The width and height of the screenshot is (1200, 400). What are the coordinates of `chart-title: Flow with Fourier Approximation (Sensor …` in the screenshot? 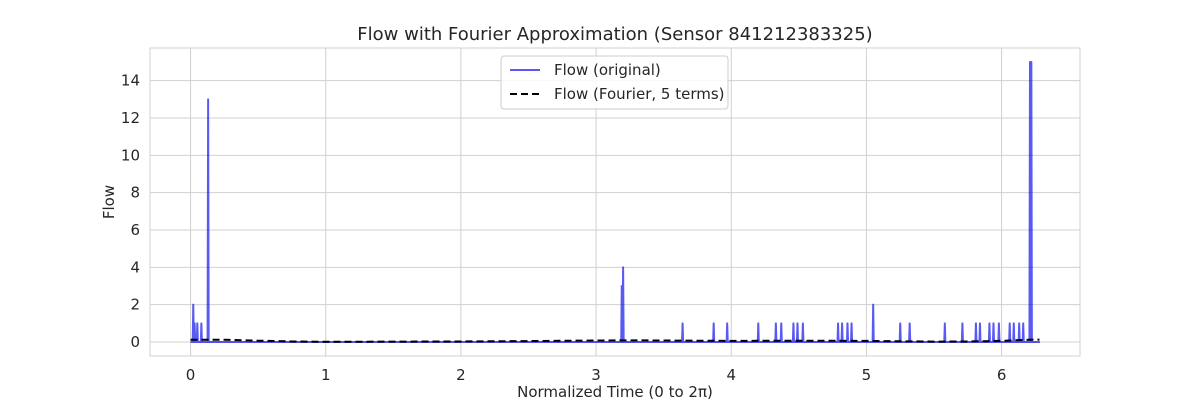 It's located at (614, 34).